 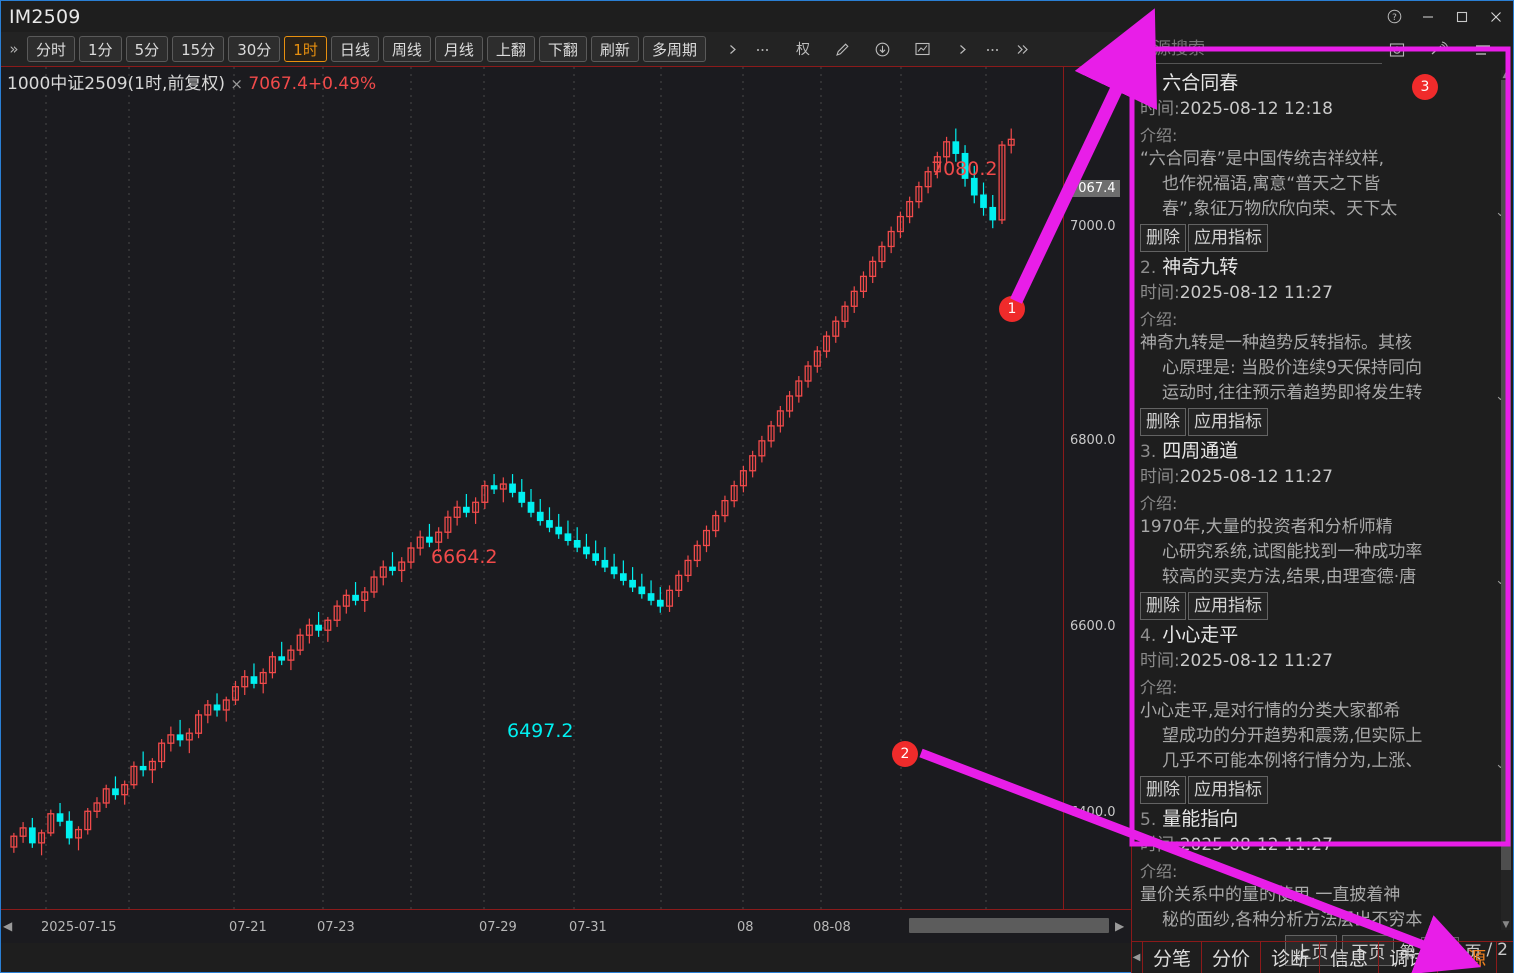 What do you see at coordinates (1323, 83) in the screenshot?
I see `item-title: 1. 六合同春` at bounding box center [1323, 83].